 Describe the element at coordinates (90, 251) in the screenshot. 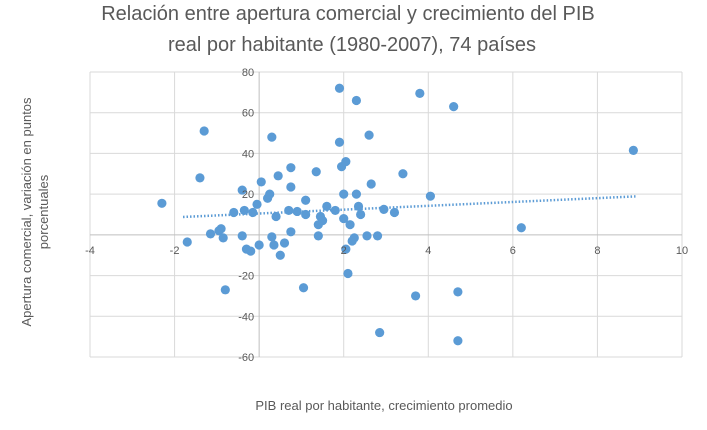

I see `x-tick-label: -4` at that location.